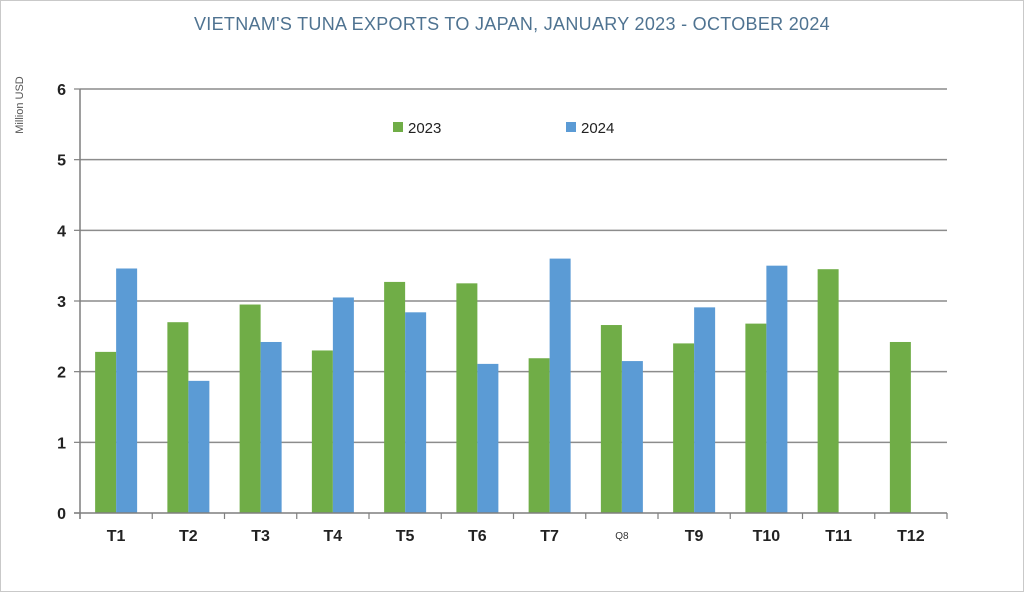  I want to click on y-tick-label: 6, so click(61, 90).